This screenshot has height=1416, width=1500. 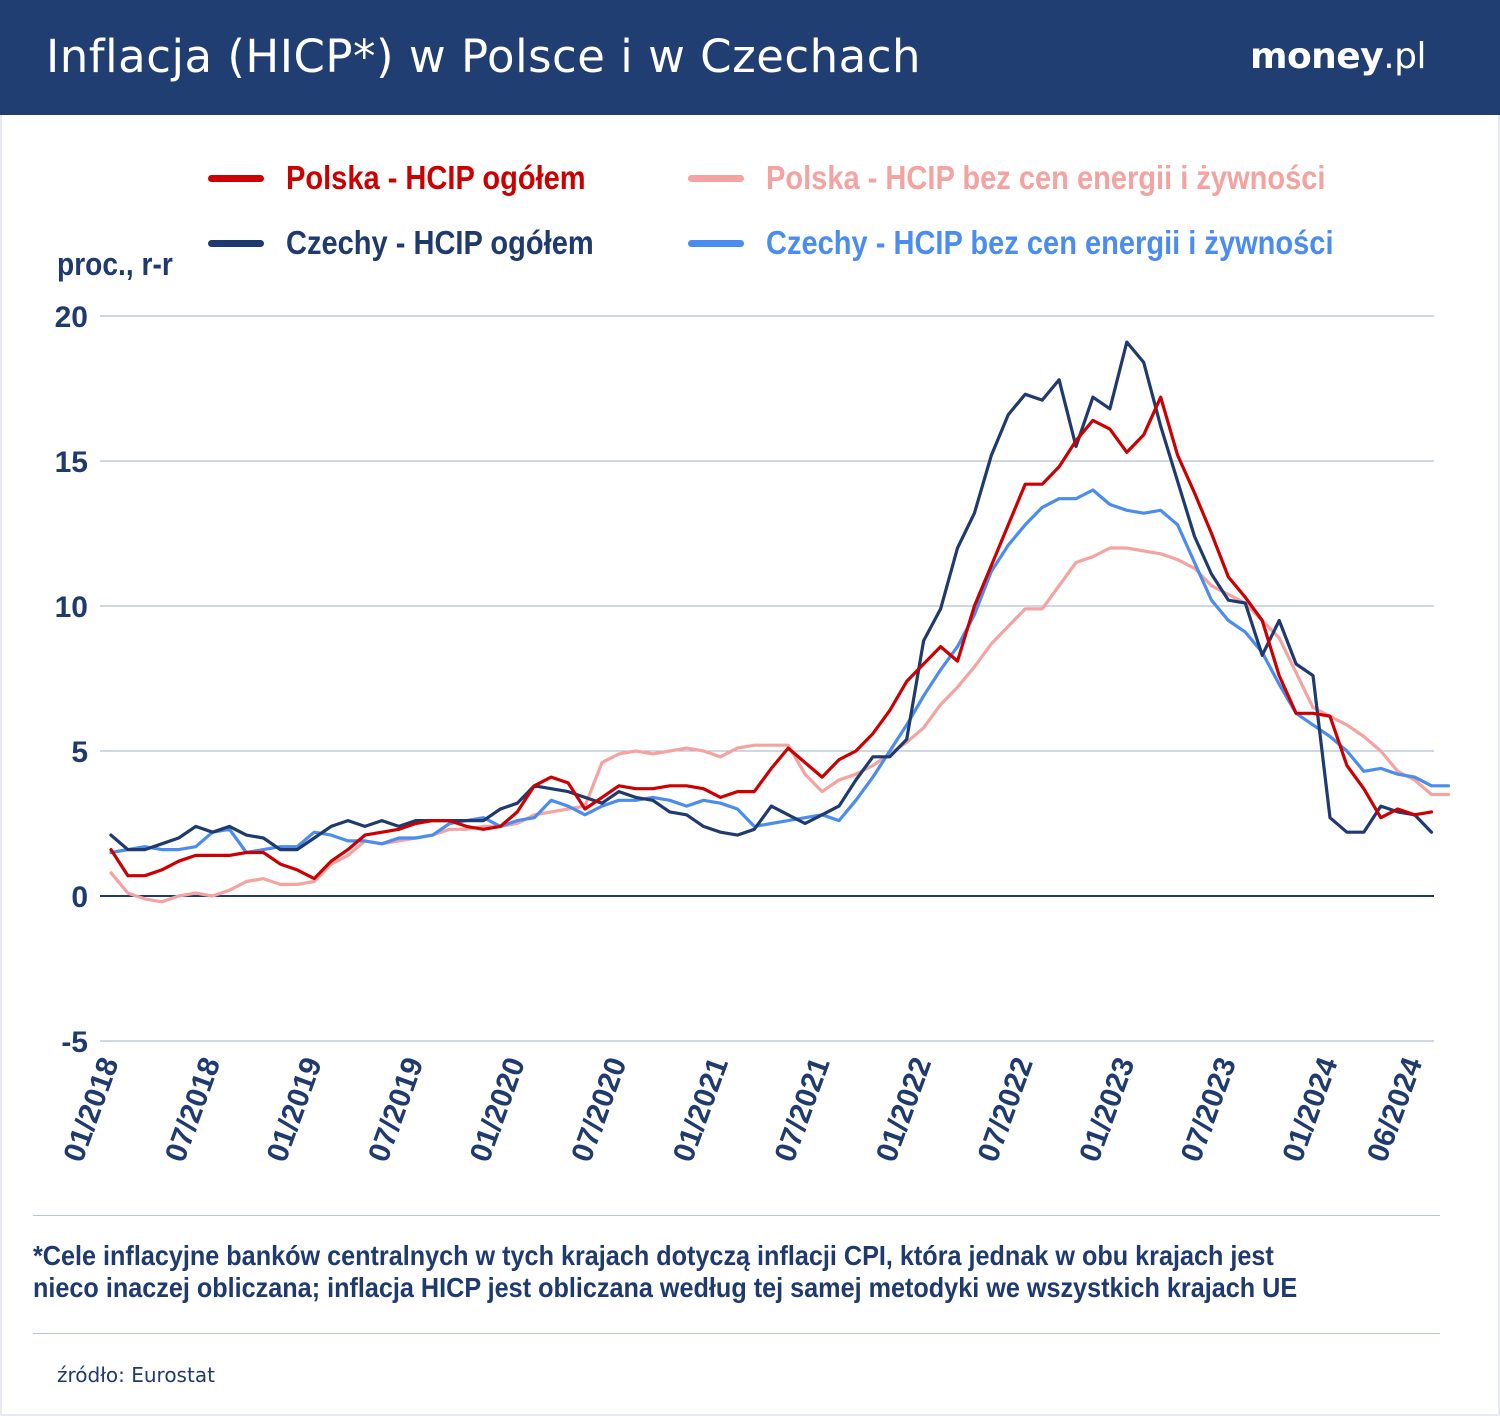 What do you see at coordinates (1395, 1109) in the screenshot?
I see `x-tick-label: 06/2024` at bounding box center [1395, 1109].